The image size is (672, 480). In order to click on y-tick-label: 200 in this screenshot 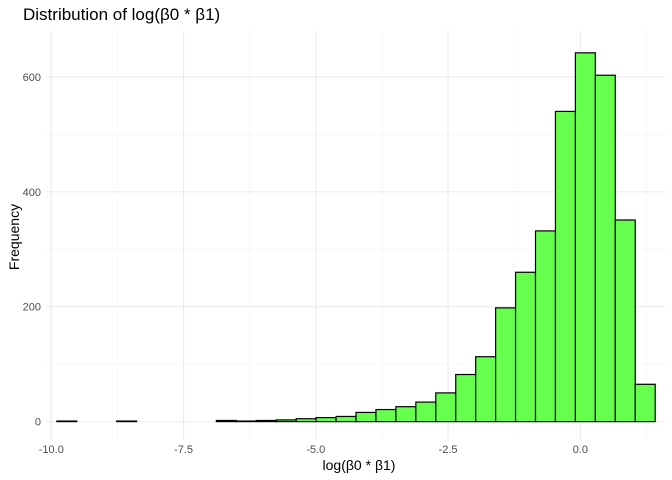, I will do `click(32, 308)`.